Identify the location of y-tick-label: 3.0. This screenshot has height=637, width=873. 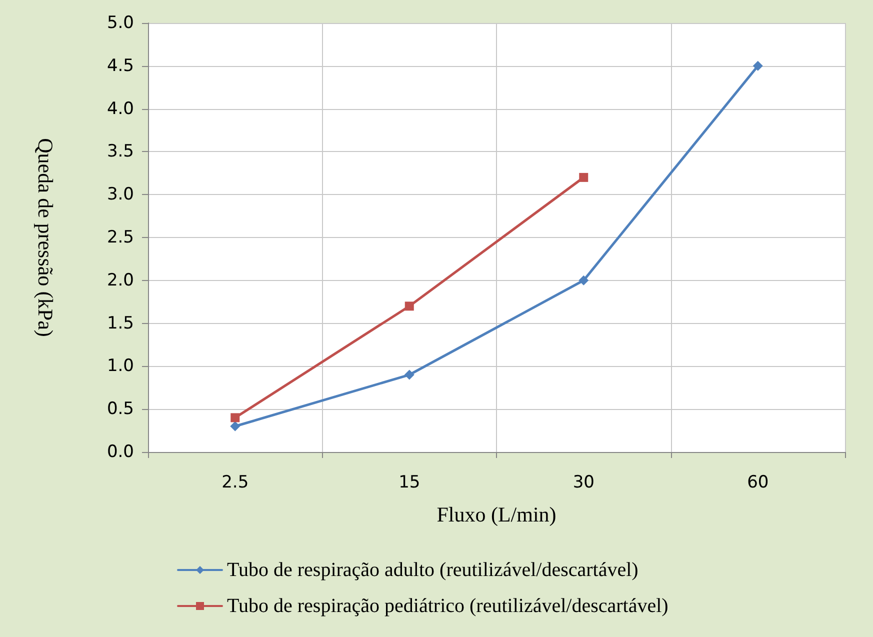
(120, 194).